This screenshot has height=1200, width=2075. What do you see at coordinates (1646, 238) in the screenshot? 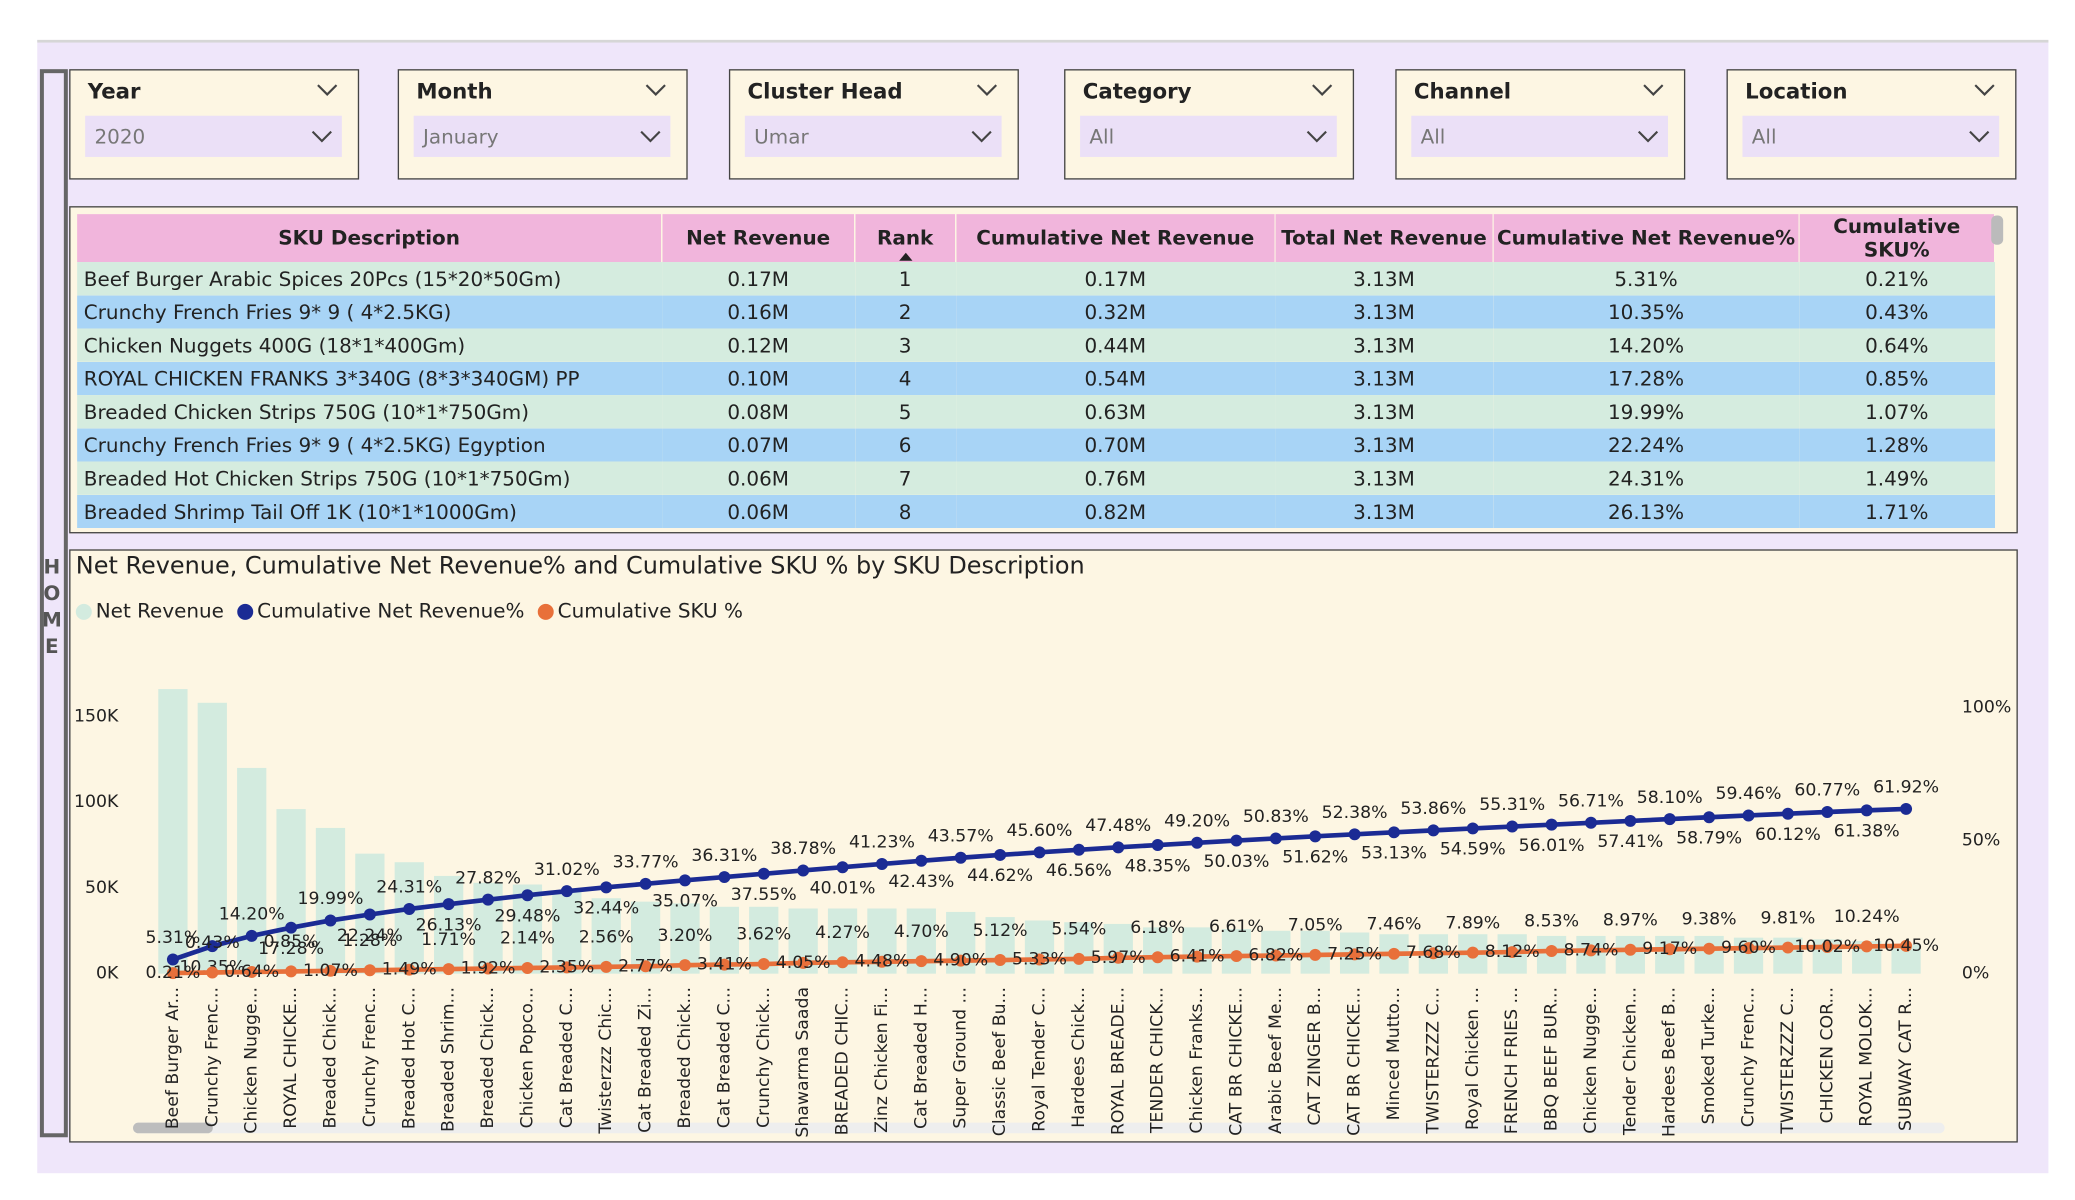
I see `column-header: Cumulative Net Revenue%` at bounding box center [1646, 238].